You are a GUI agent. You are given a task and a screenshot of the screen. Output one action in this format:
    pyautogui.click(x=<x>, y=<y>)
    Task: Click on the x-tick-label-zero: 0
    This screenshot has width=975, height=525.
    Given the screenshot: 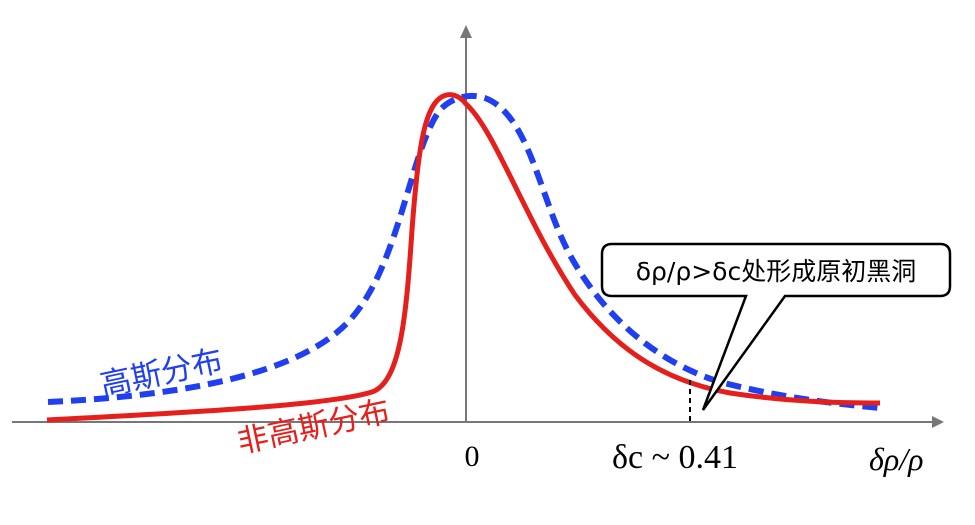 What is the action you would take?
    pyautogui.click(x=472, y=456)
    